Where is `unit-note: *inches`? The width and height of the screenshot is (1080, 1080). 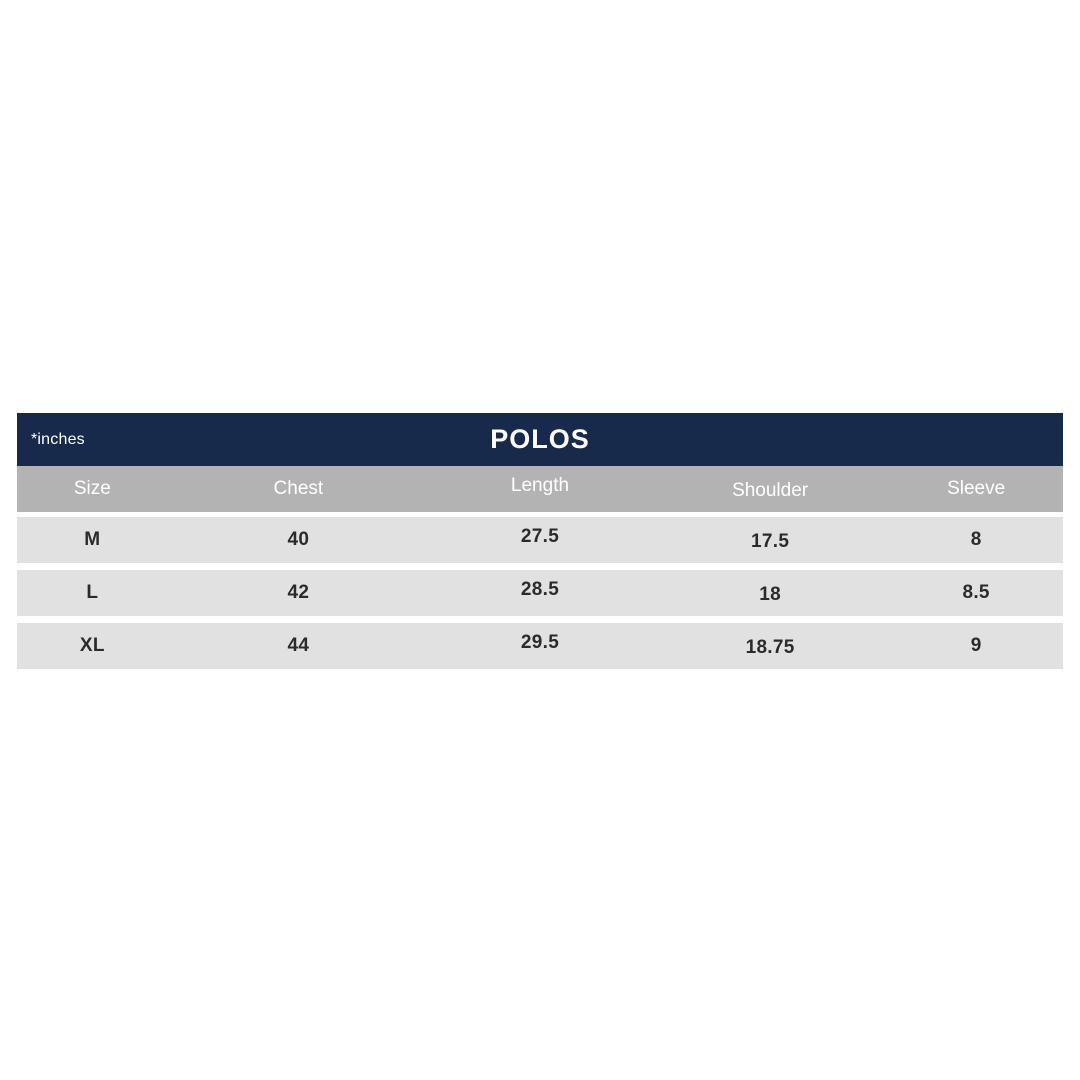 unit-note: *inches is located at coordinates (58, 439).